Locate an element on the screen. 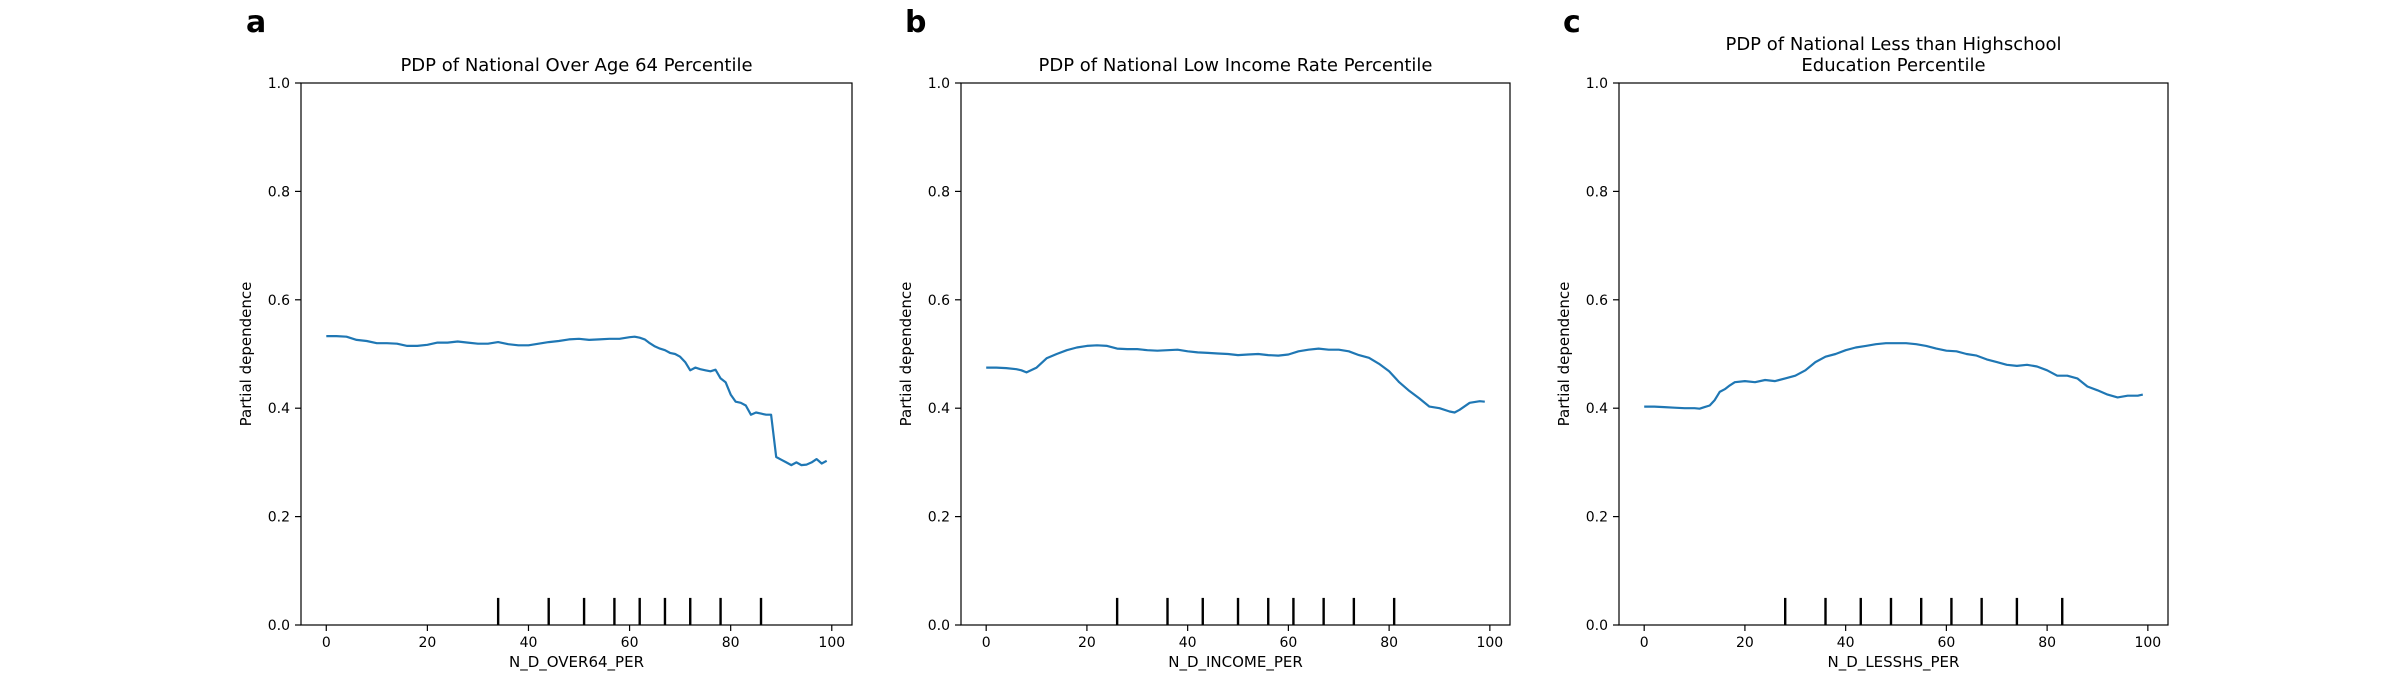 The image size is (2400, 700). chart-title: Education Percentile is located at coordinates (1893, 65).